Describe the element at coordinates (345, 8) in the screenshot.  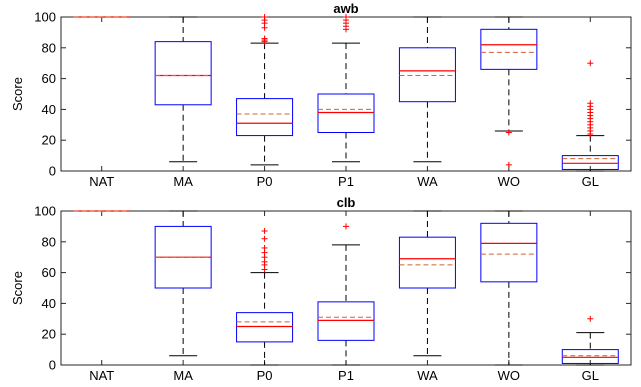
I see `chart-title: awb` at that location.